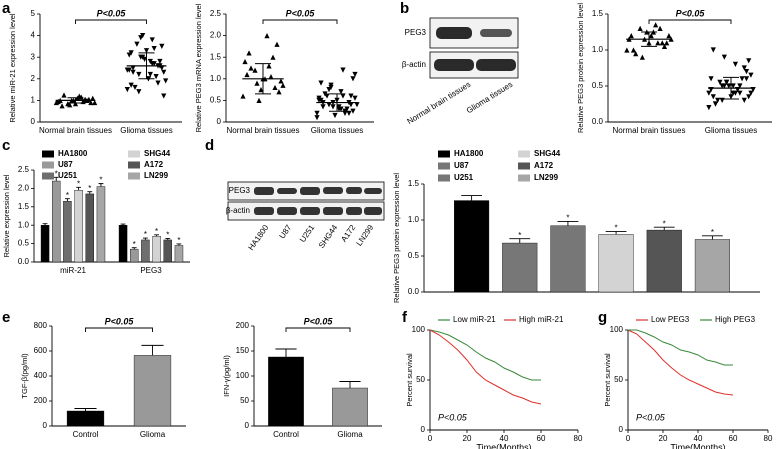  Describe the element at coordinates (461, 165) in the screenshot. I see `legend-label: U87` at that location.